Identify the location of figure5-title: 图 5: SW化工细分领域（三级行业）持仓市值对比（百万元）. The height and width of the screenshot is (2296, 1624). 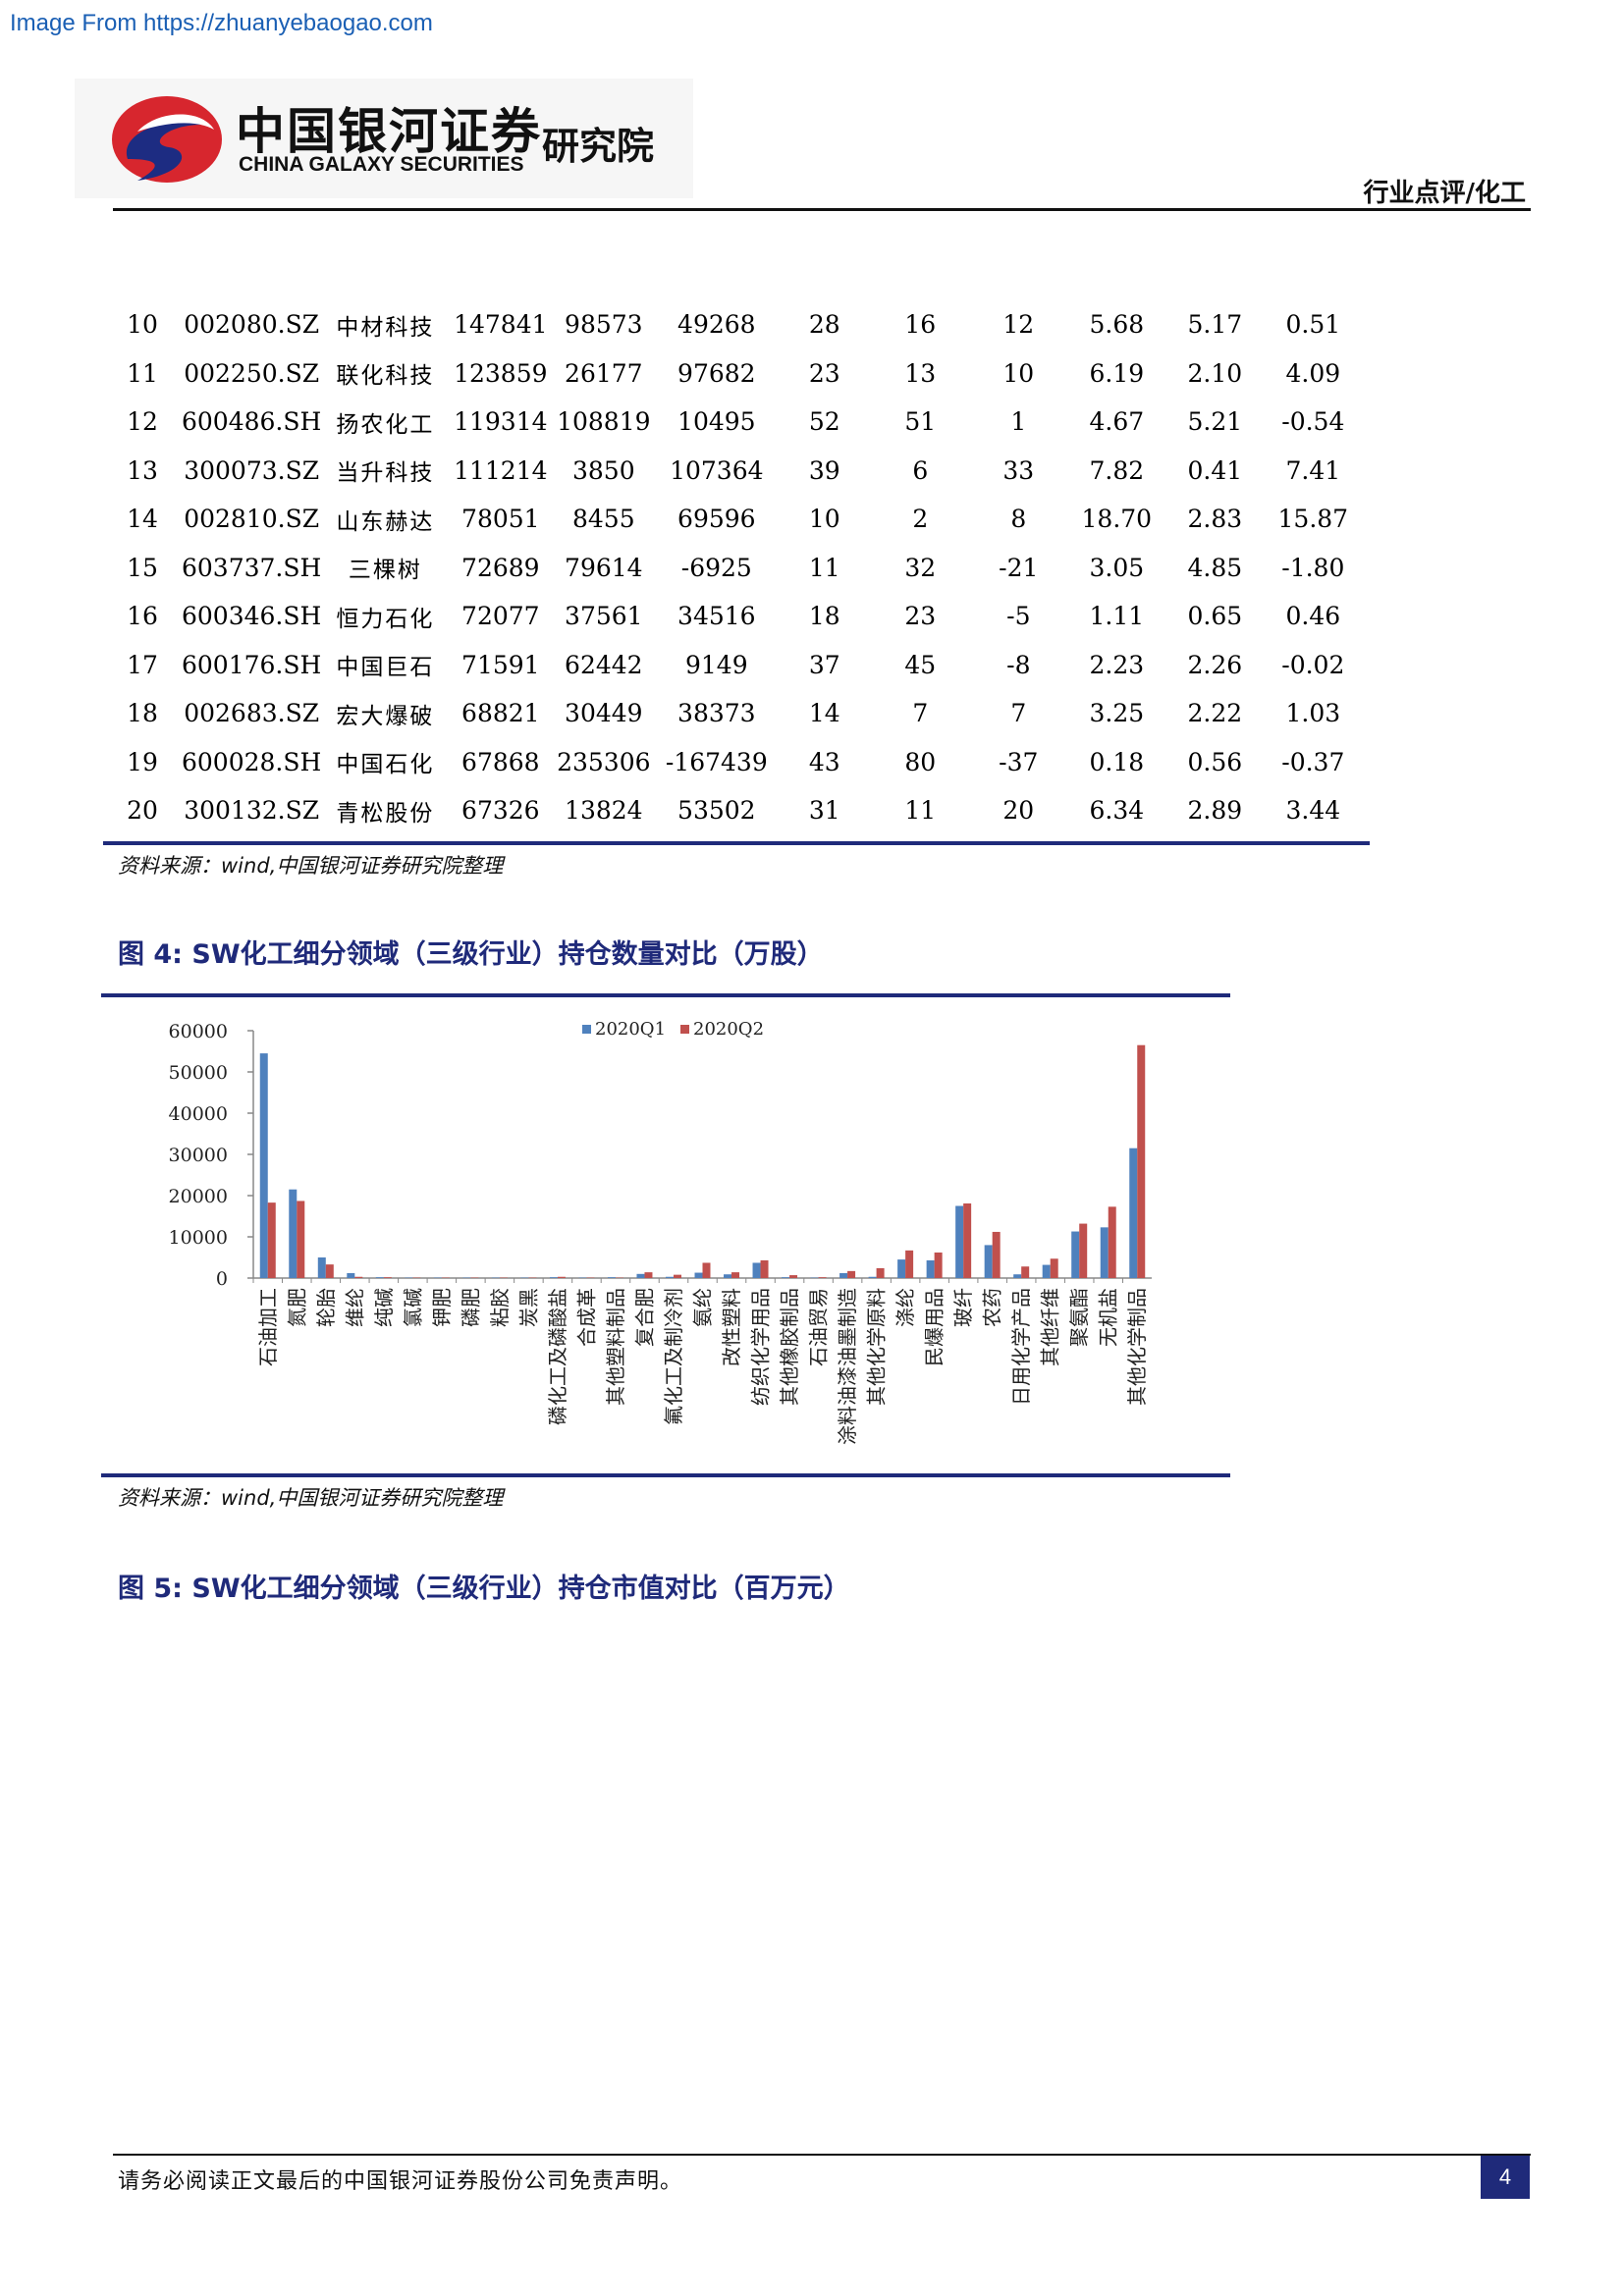
(484, 1589).